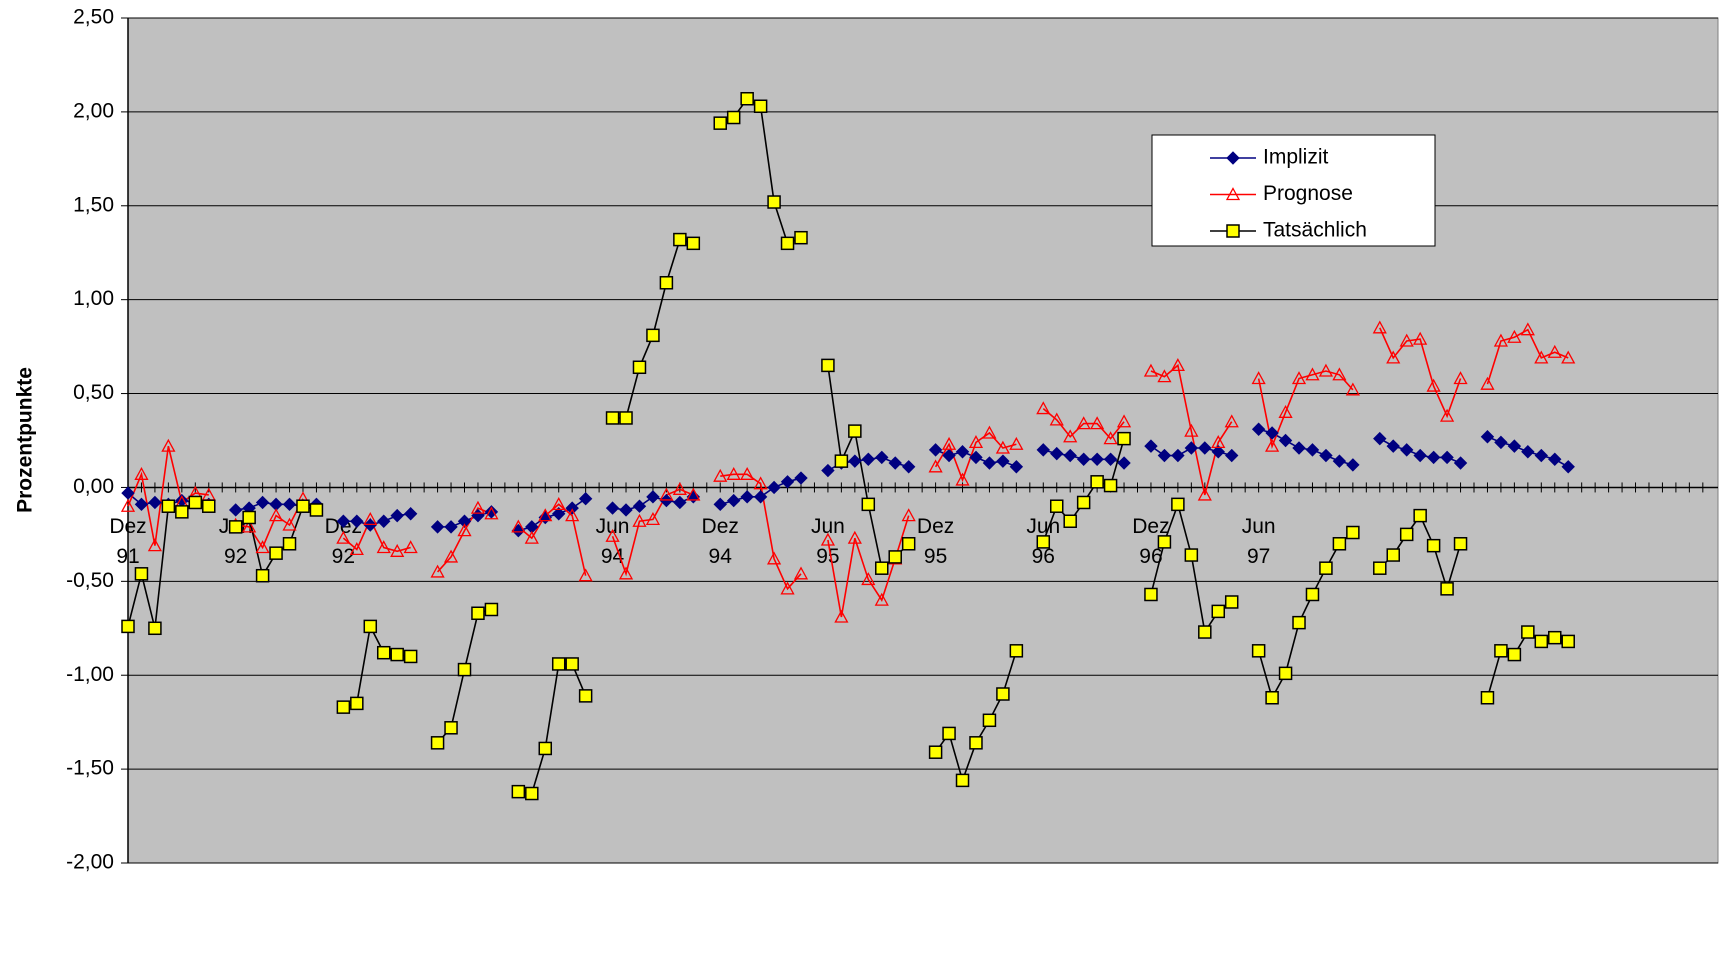 This screenshot has height=974, width=1735. What do you see at coordinates (90, 674) in the screenshot?
I see `y-tick-label: -1,00` at bounding box center [90, 674].